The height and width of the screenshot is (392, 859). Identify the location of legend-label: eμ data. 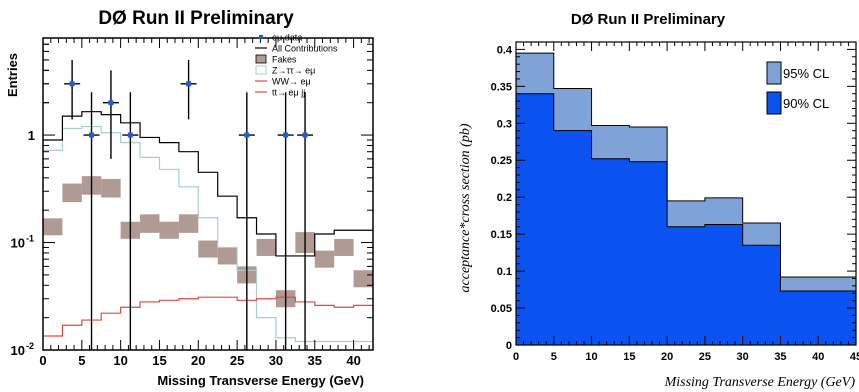
(287, 38).